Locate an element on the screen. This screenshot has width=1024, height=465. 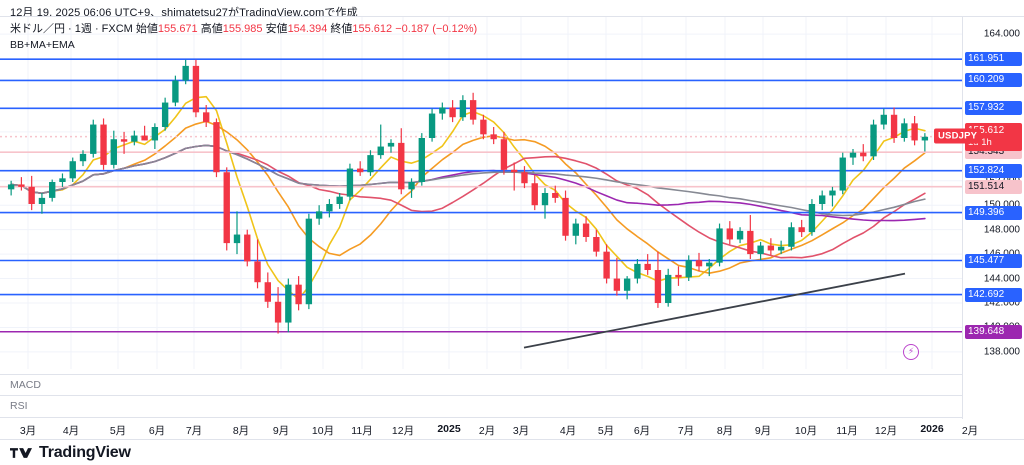
legend-high-label: 高値 is located at coordinates (211, 29).